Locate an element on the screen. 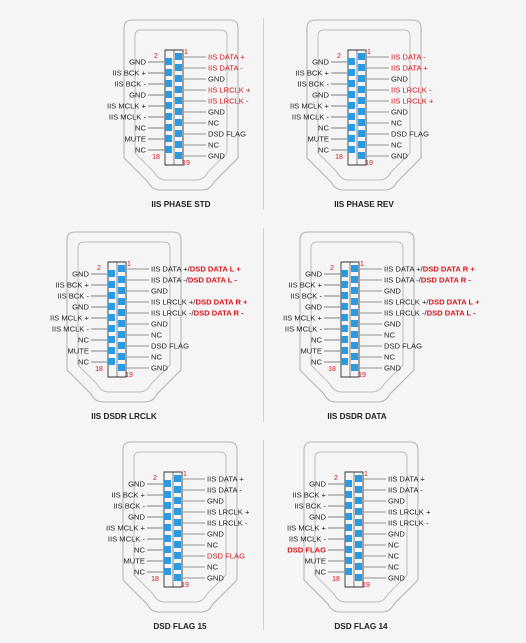 This screenshot has height=643, width=526. column-divider-middle is located at coordinates (263, 325).